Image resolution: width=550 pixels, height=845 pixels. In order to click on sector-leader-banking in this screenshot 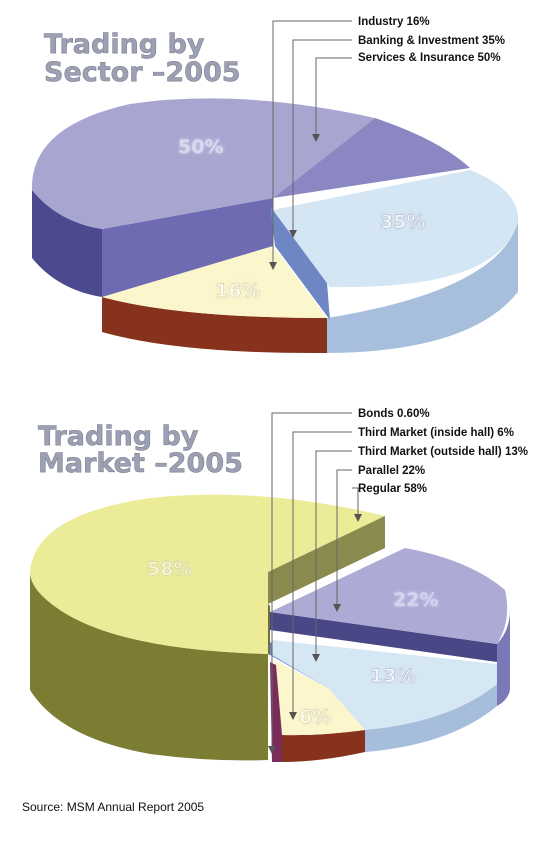, I will do `click(322, 137)`.